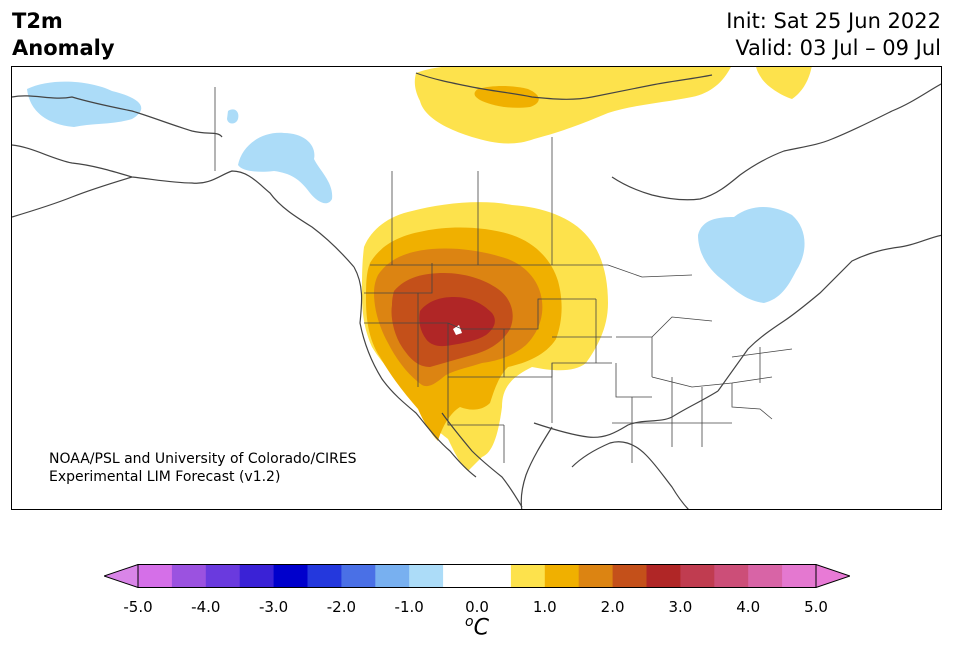 Image resolution: width=953 pixels, height=656 pixels. I want to click on colorbar-tick-label: 1.0, so click(544, 607).